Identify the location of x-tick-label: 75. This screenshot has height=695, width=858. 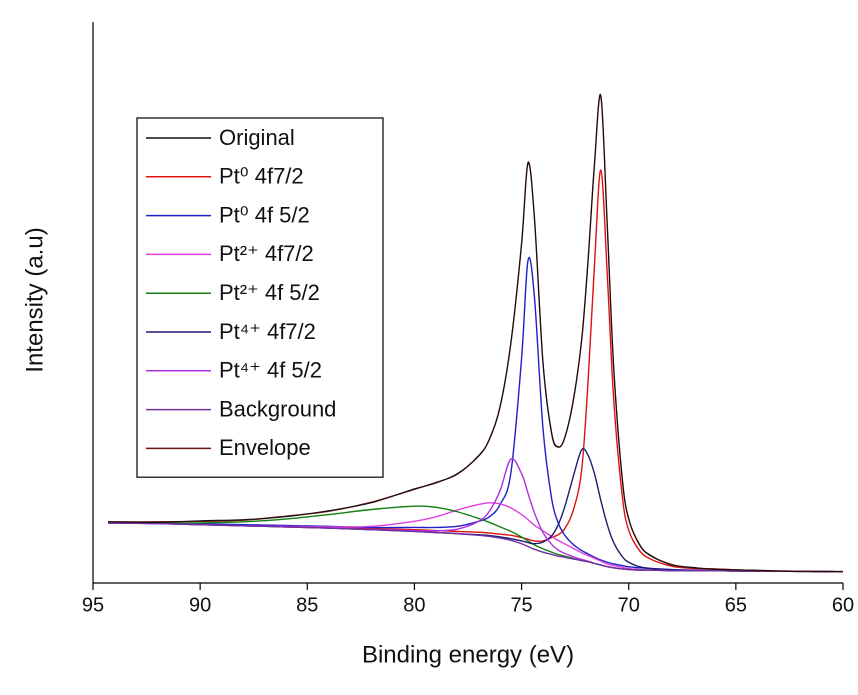
(521, 605).